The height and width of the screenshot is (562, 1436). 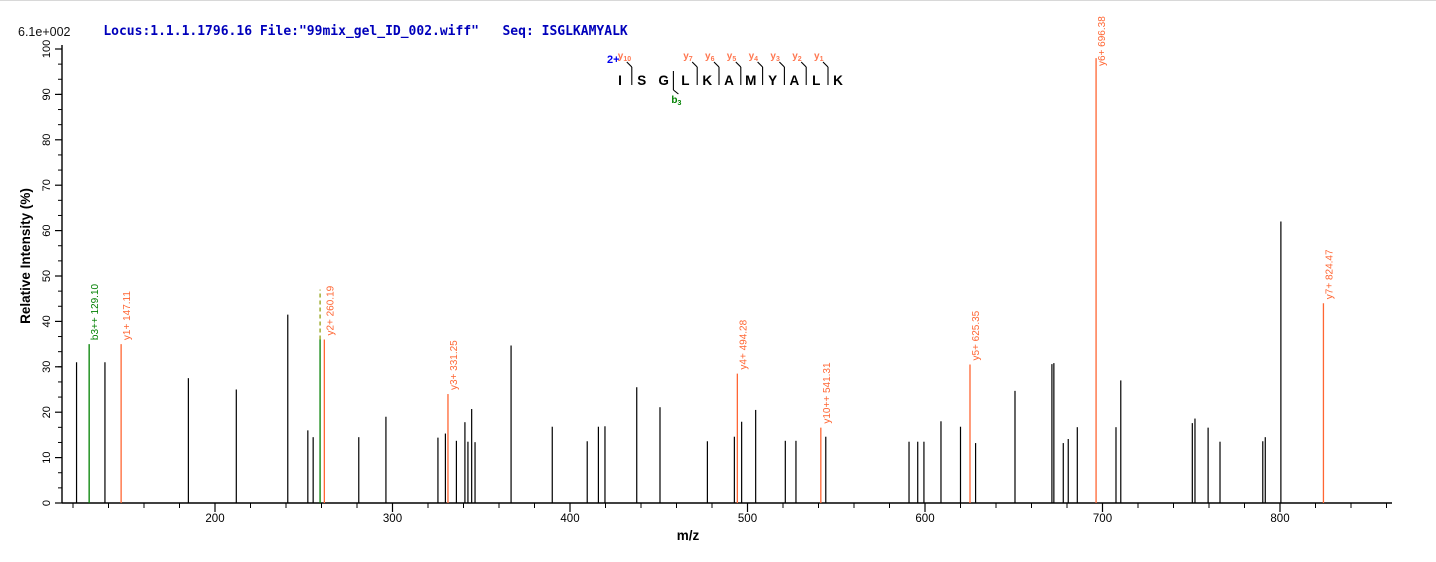 What do you see at coordinates (816, 80) in the screenshot?
I see `residue-10-L: L` at bounding box center [816, 80].